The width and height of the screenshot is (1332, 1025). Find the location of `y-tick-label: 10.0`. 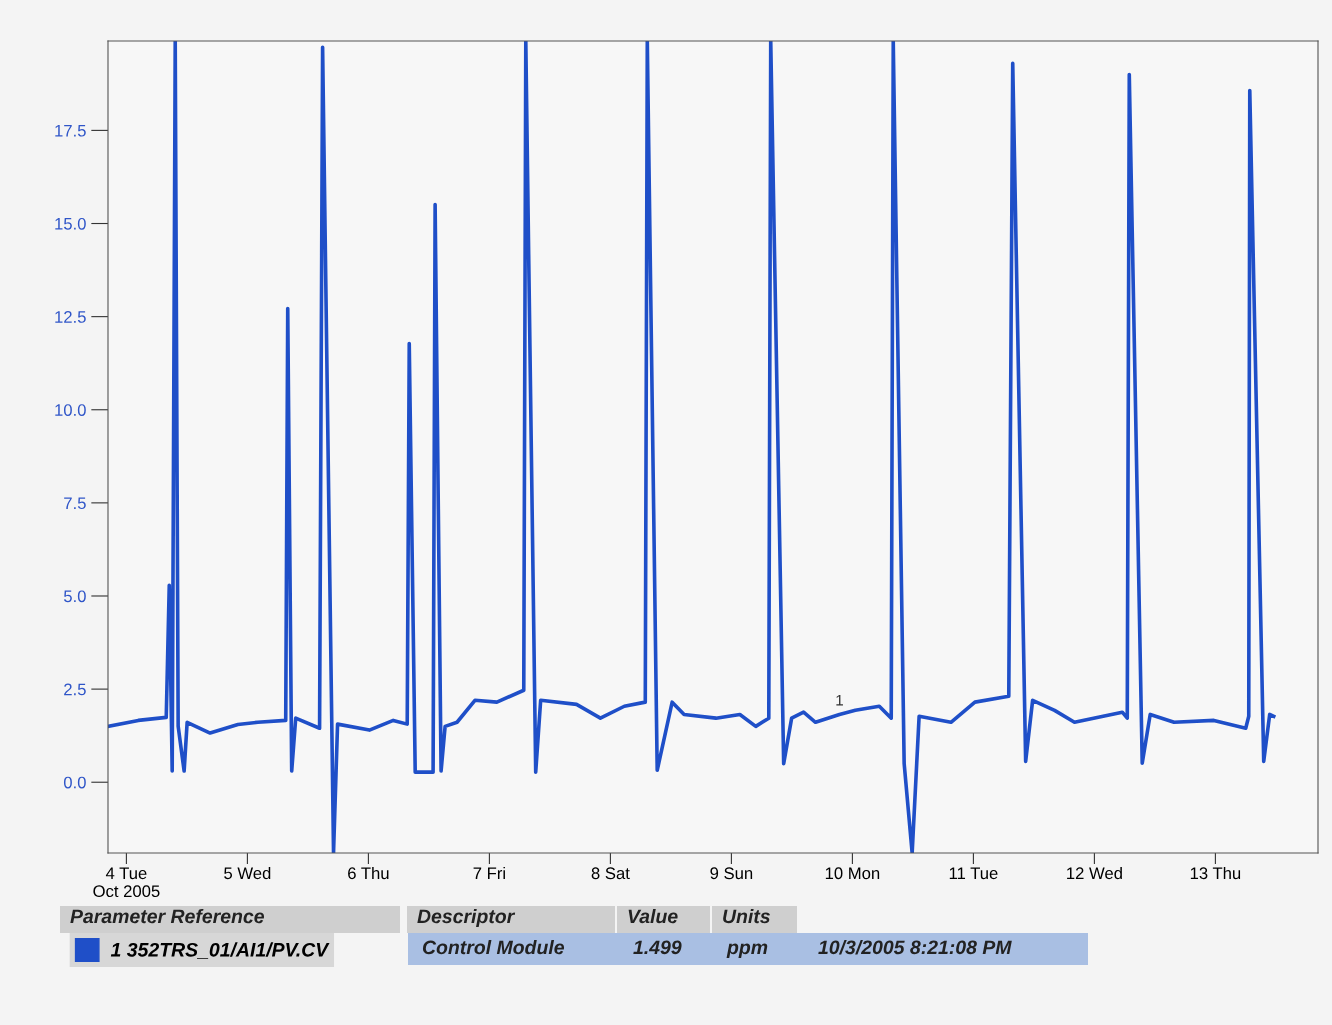

y-tick-label: 10.0 is located at coordinates (70, 410).